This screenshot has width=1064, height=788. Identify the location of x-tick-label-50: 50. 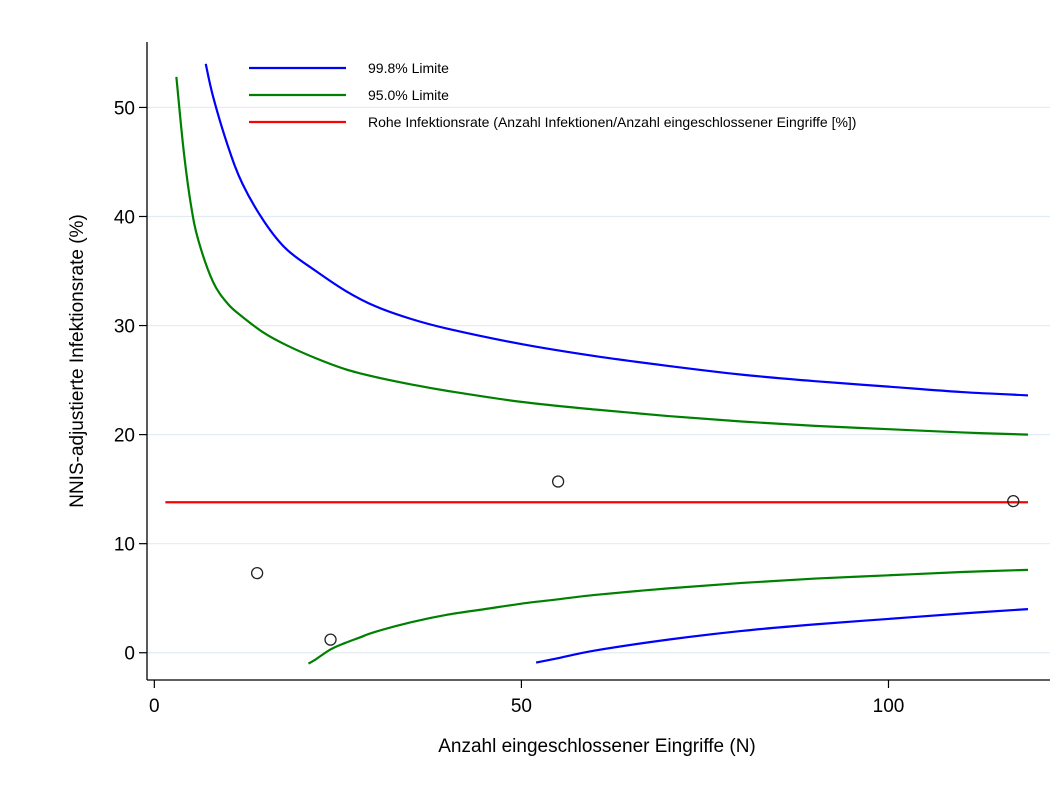
(521, 706).